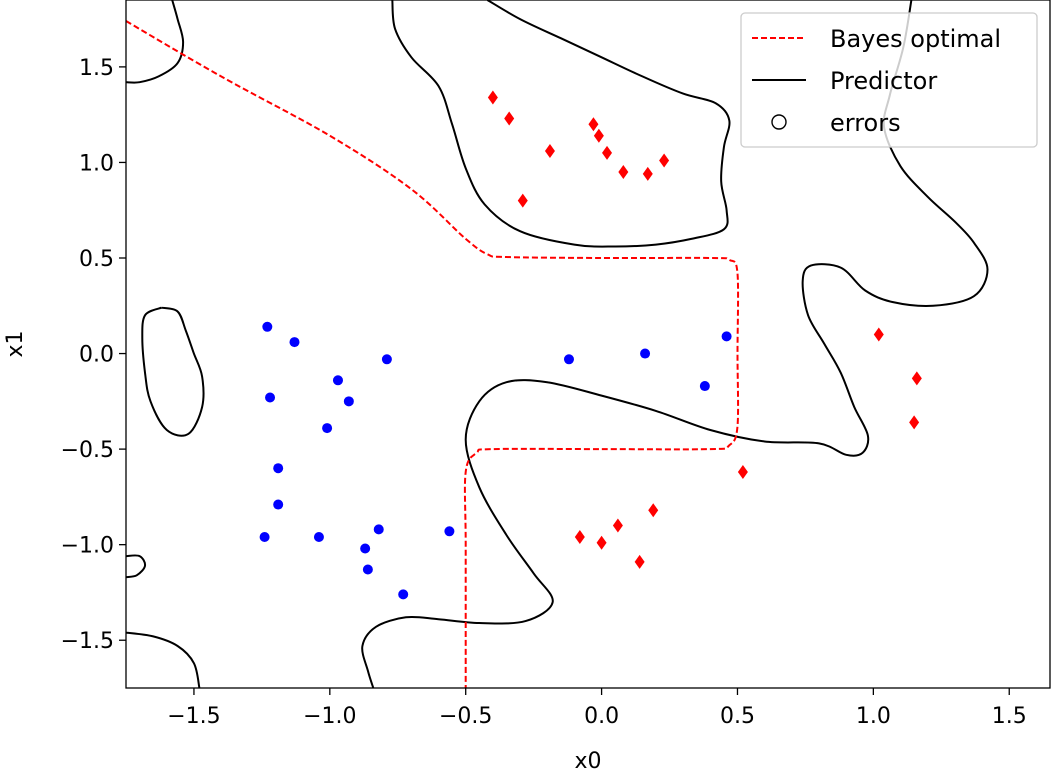  I want to click on x-tick-label: 1.5, so click(1009, 716).